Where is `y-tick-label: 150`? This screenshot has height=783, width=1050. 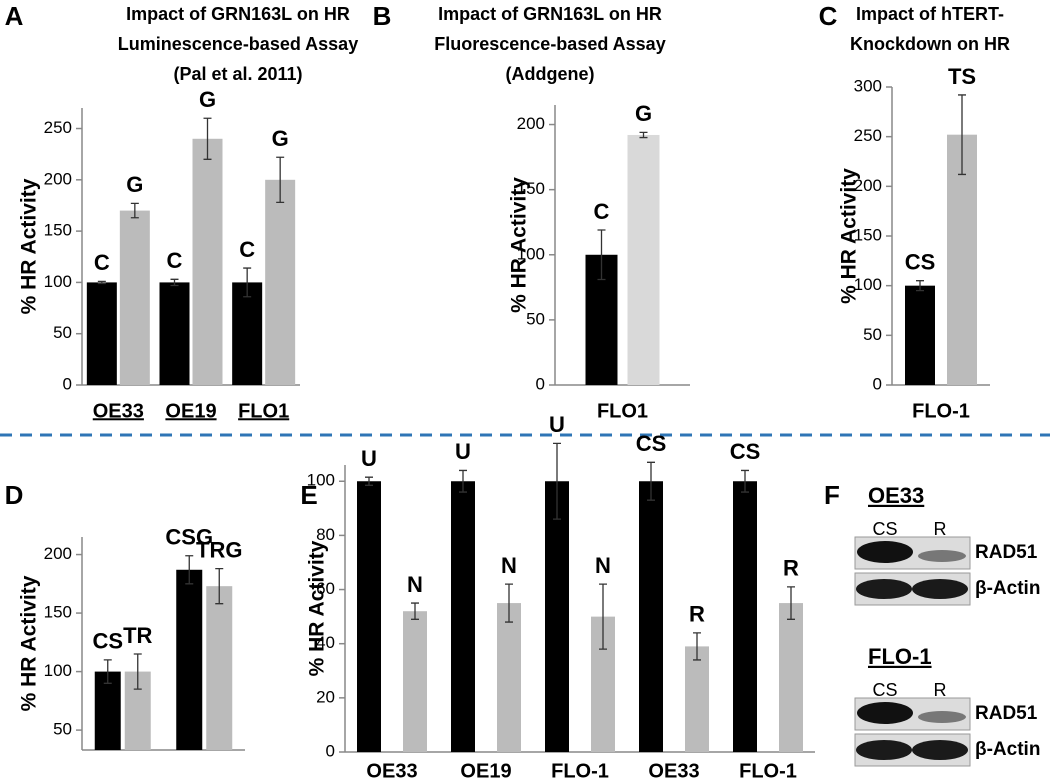 y-tick-label: 150 is located at coordinates (58, 230).